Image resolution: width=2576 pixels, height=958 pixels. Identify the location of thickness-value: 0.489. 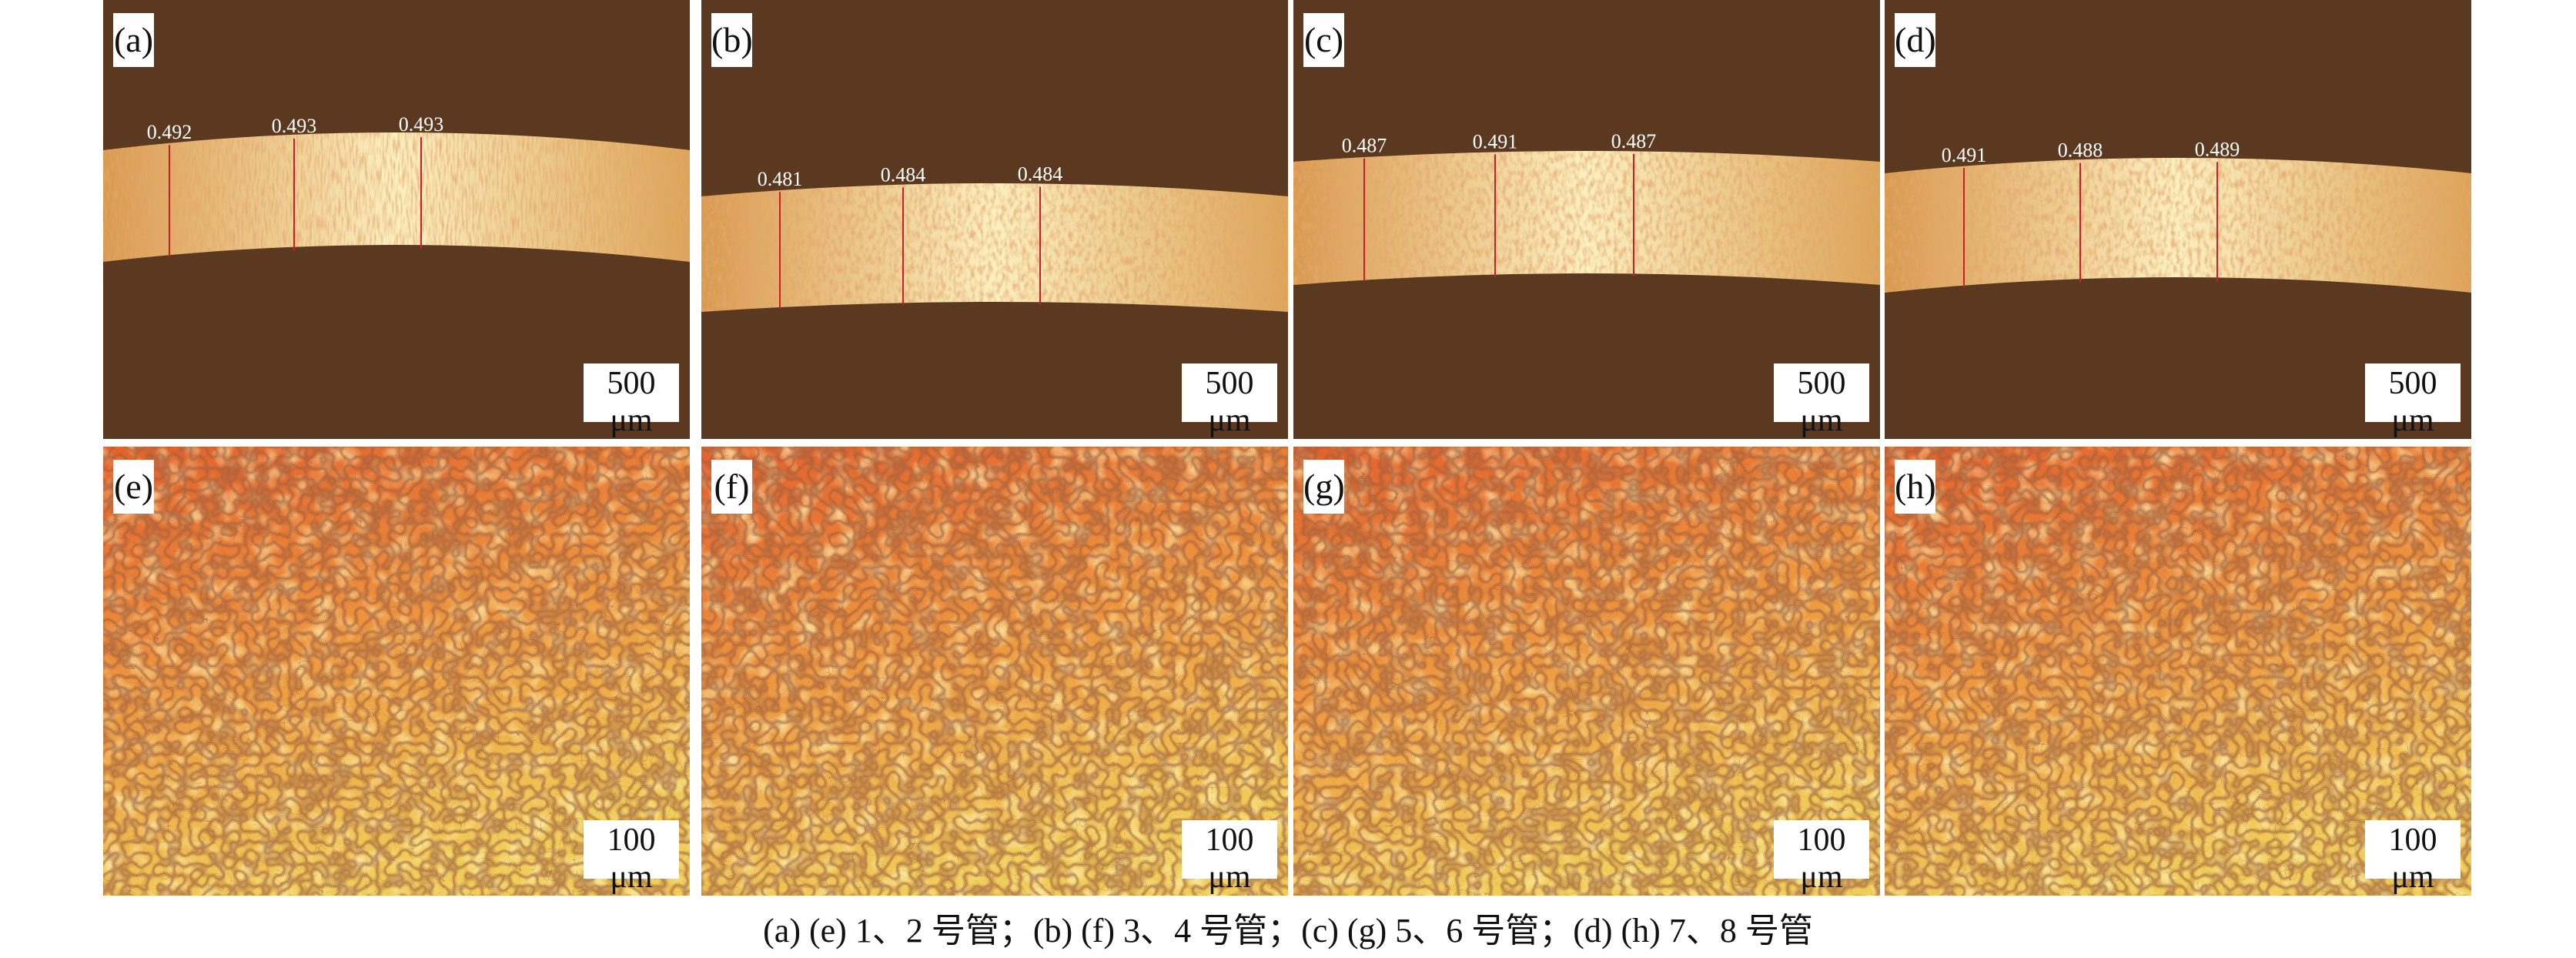
(2217, 149).